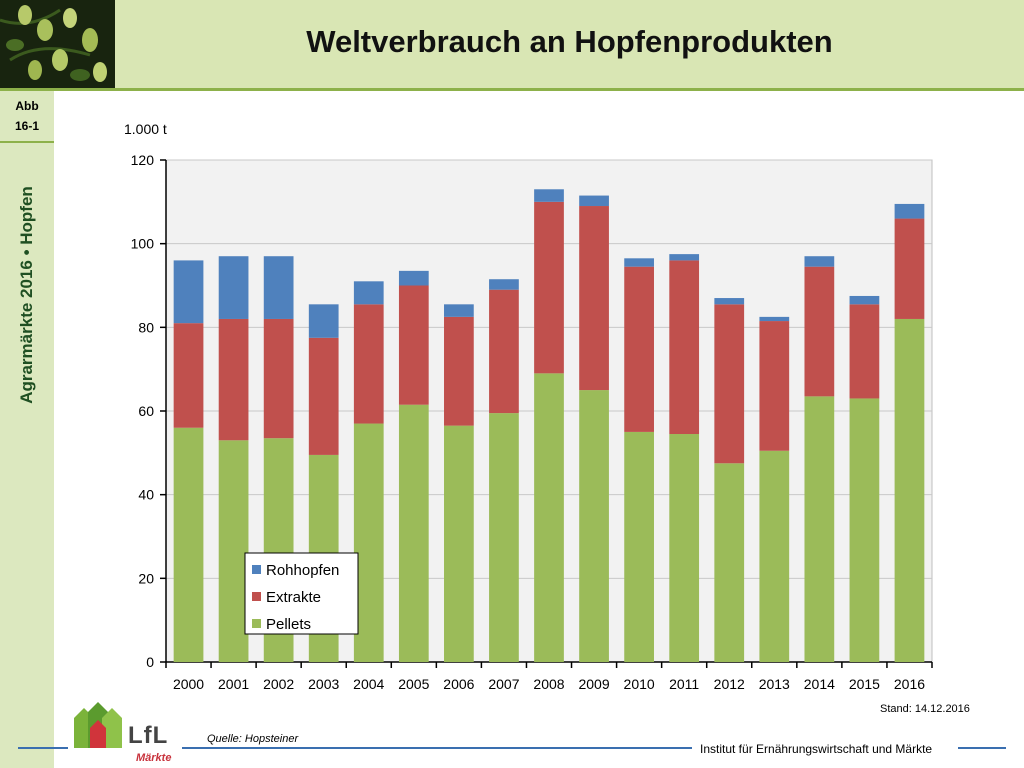 Image resolution: width=1024 pixels, height=768 pixels. I want to click on bar-rohhopfen-2012, so click(729, 301).